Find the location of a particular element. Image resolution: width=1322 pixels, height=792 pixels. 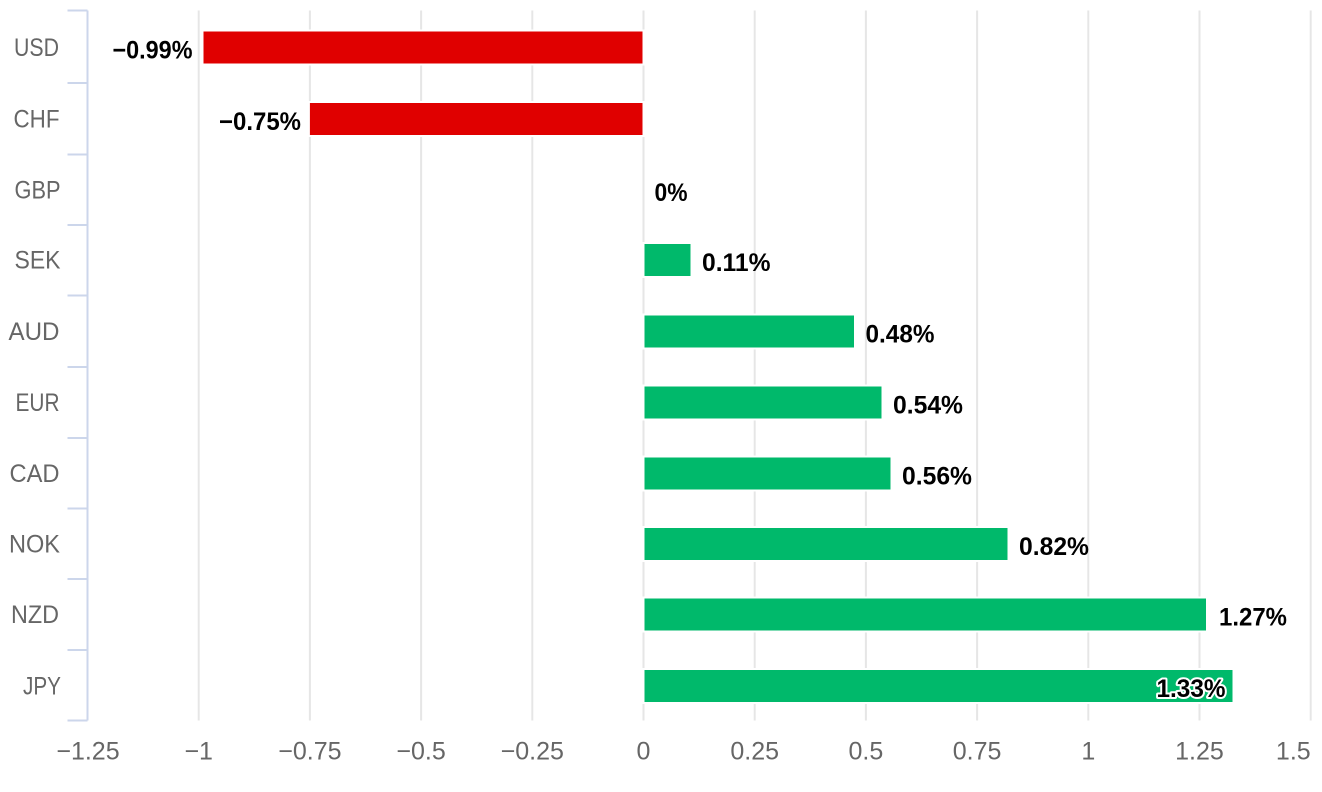

svg-text: 0.11% is located at coordinates (736, 263).